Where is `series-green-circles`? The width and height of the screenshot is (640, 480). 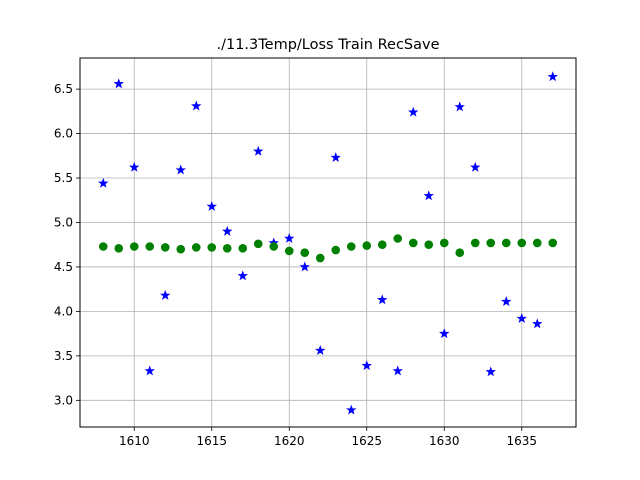 series-green-circles is located at coordinates (328, 248).